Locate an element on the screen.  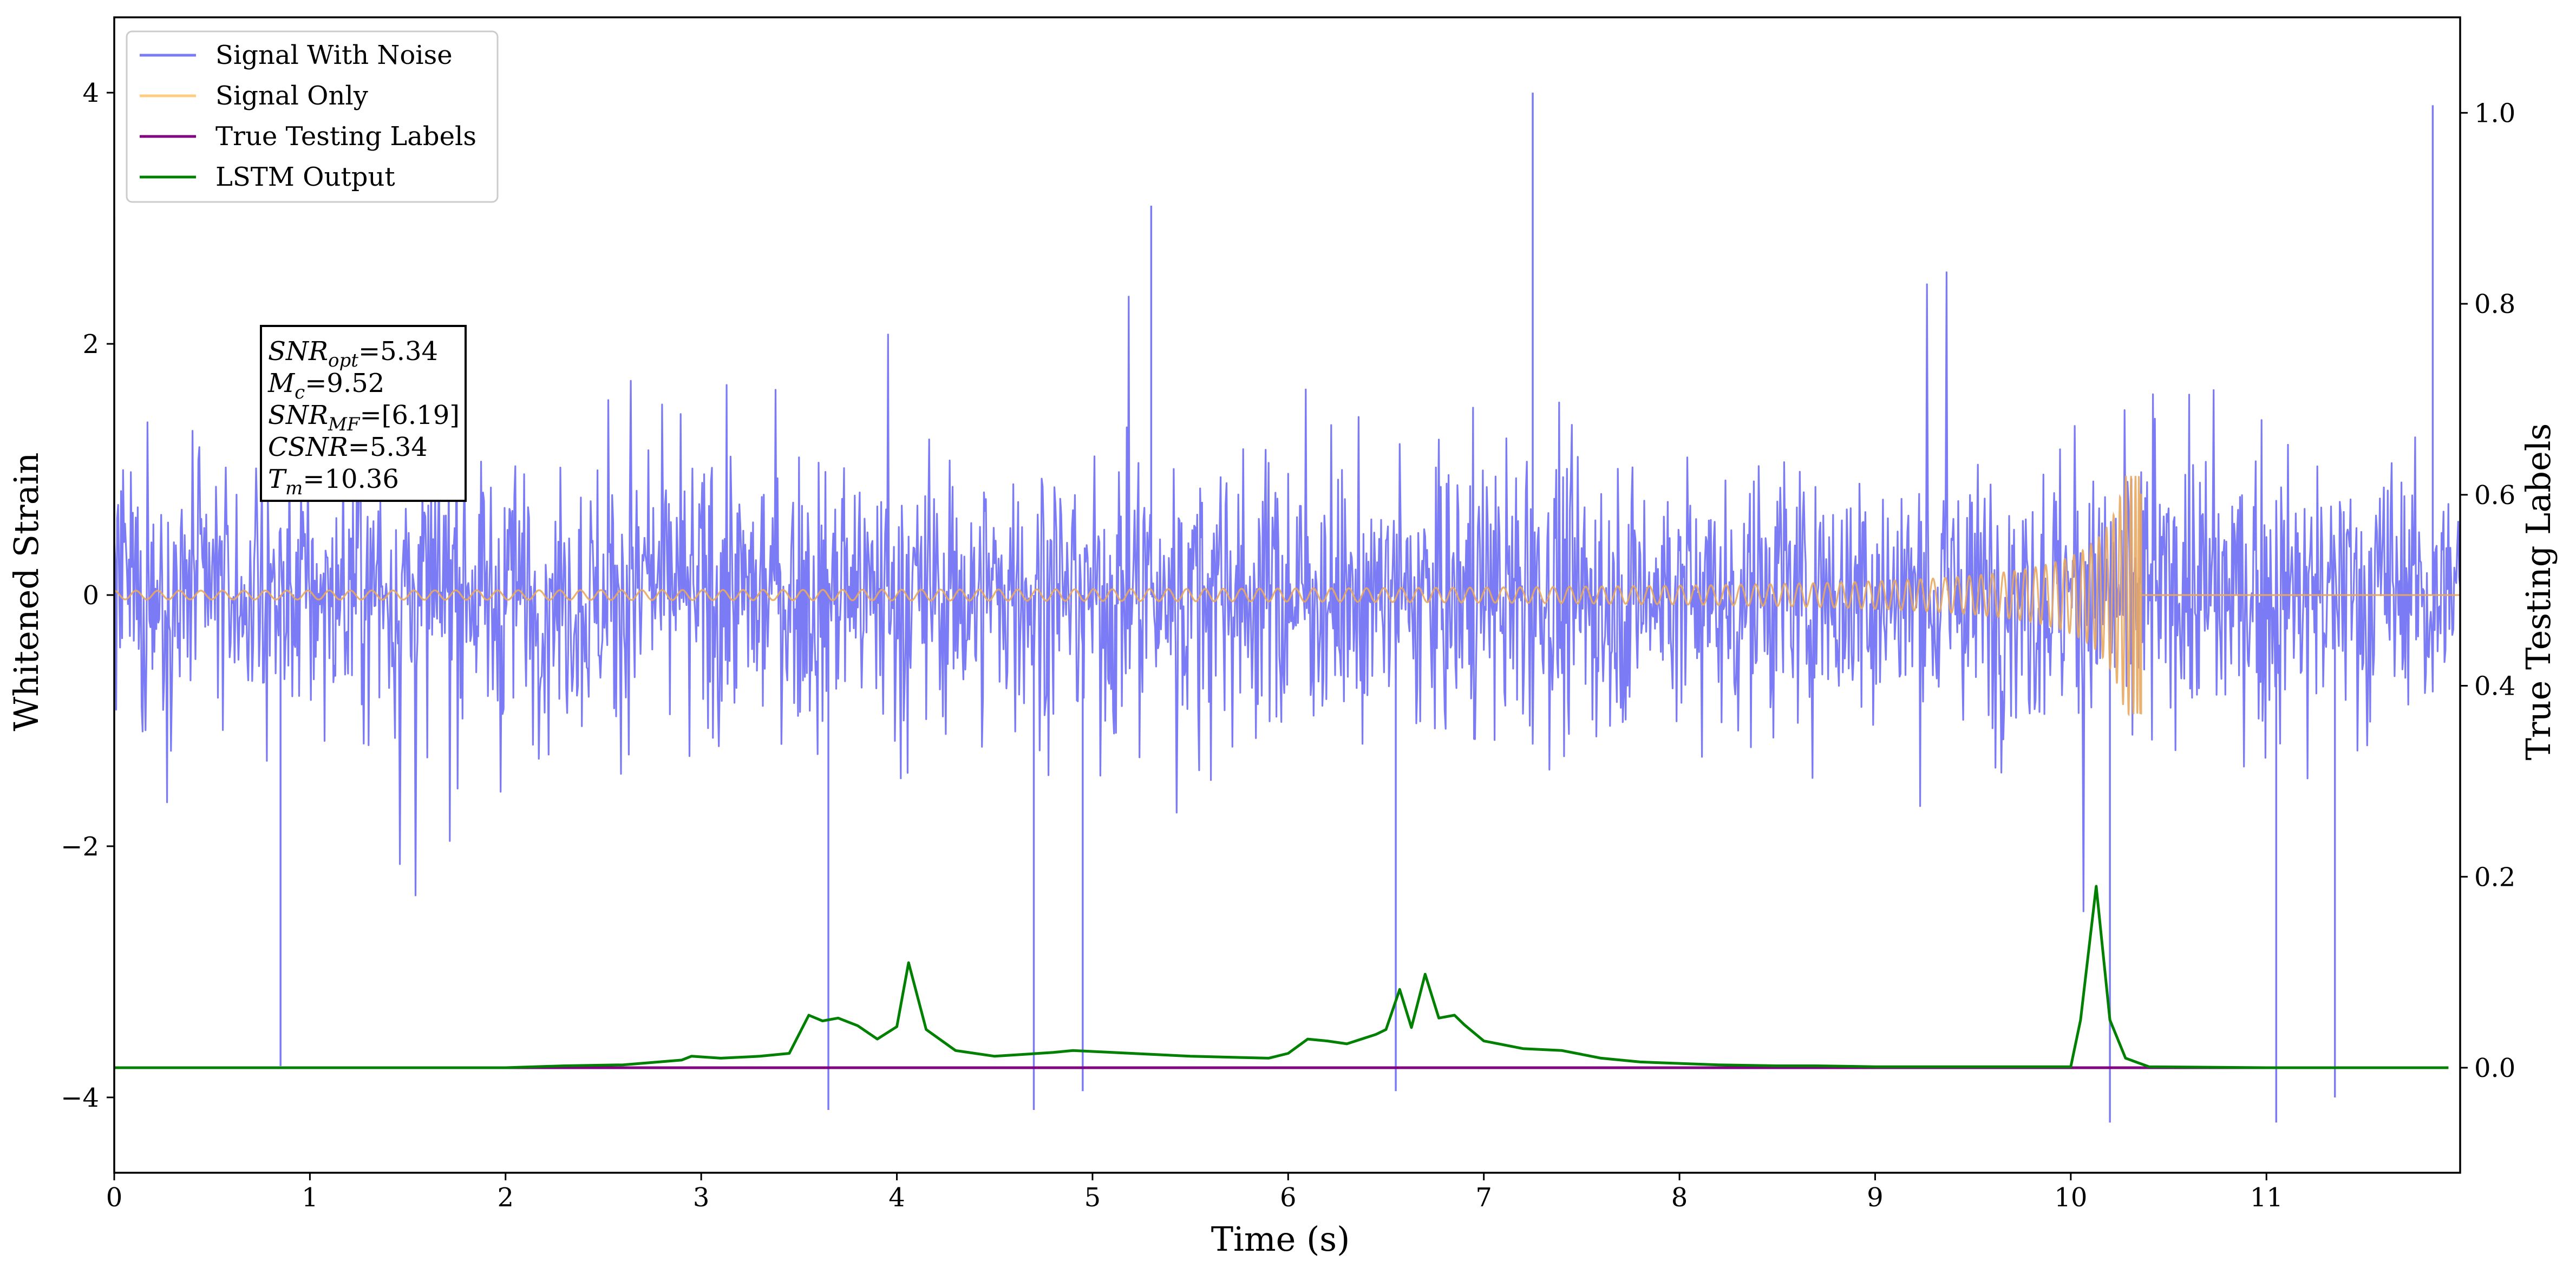
x-tick-label: 7 is located at coordinates (1483, 1197).